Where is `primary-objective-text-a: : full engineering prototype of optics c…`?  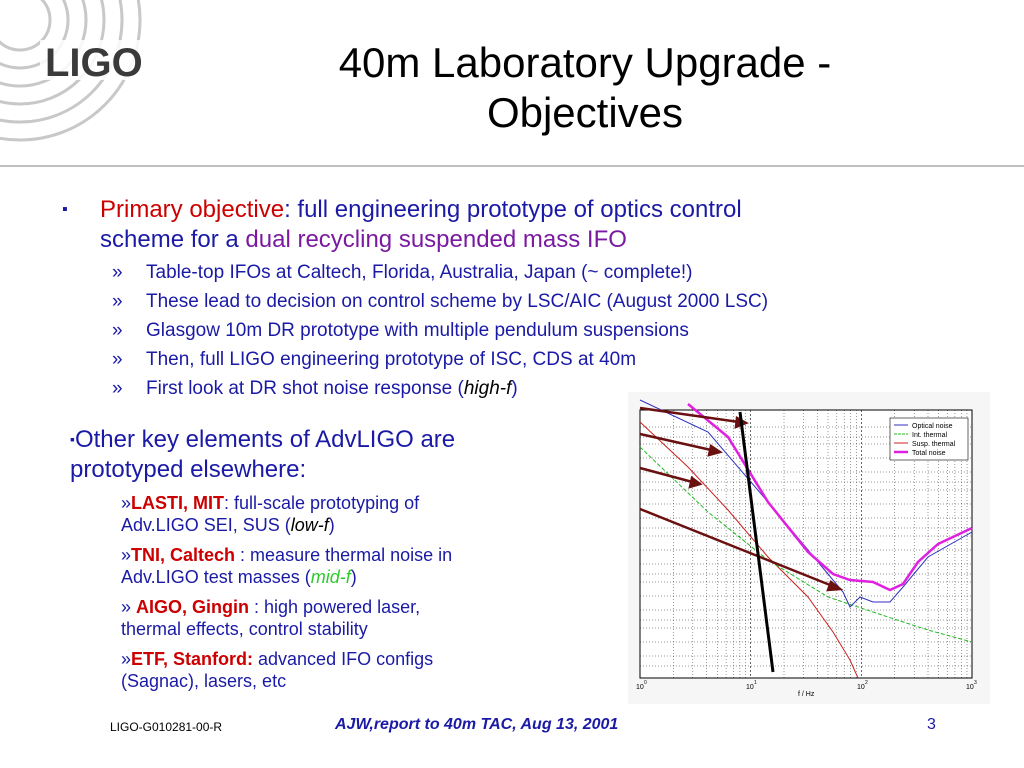
primary-objective-text-a: : full engineering prototype of optics c… is located at coordinates (513, 209).